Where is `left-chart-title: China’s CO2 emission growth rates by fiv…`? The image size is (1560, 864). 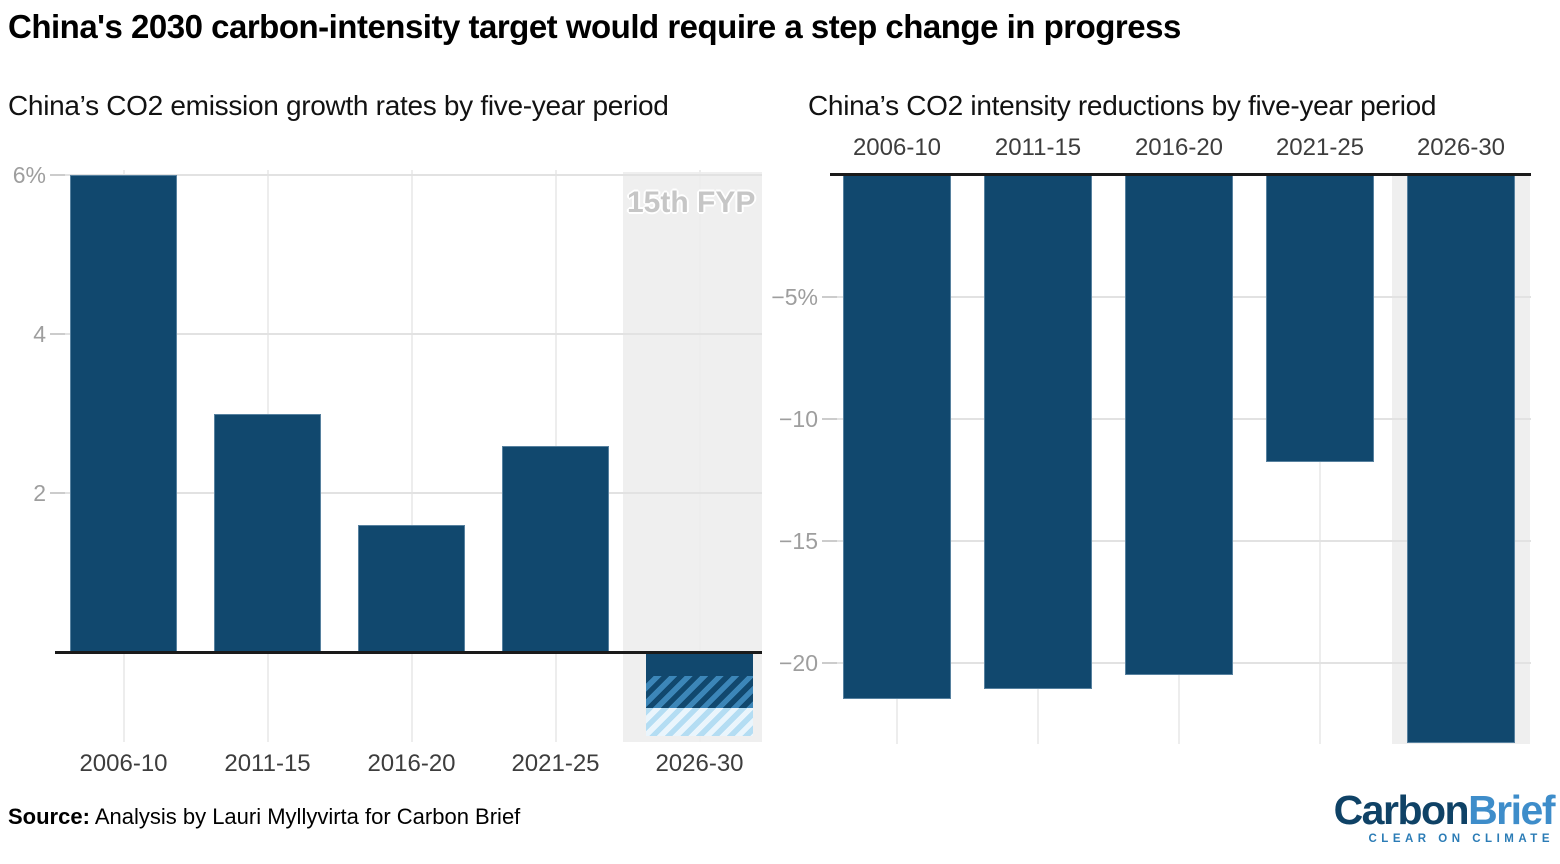 left-chart-title: China’s CO2 emission growth rates by fiv… is located at coordinates (338, 105).